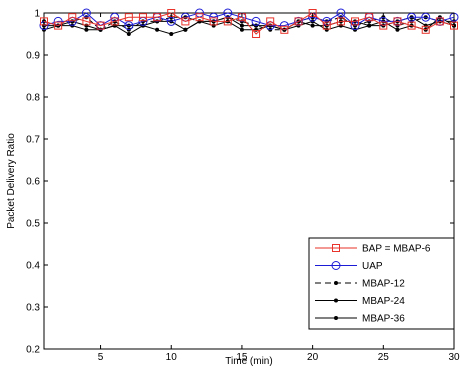  Describe the element at coordinates (37, 14) in the screenshot. I see `y-tick-label: 1` at that location.